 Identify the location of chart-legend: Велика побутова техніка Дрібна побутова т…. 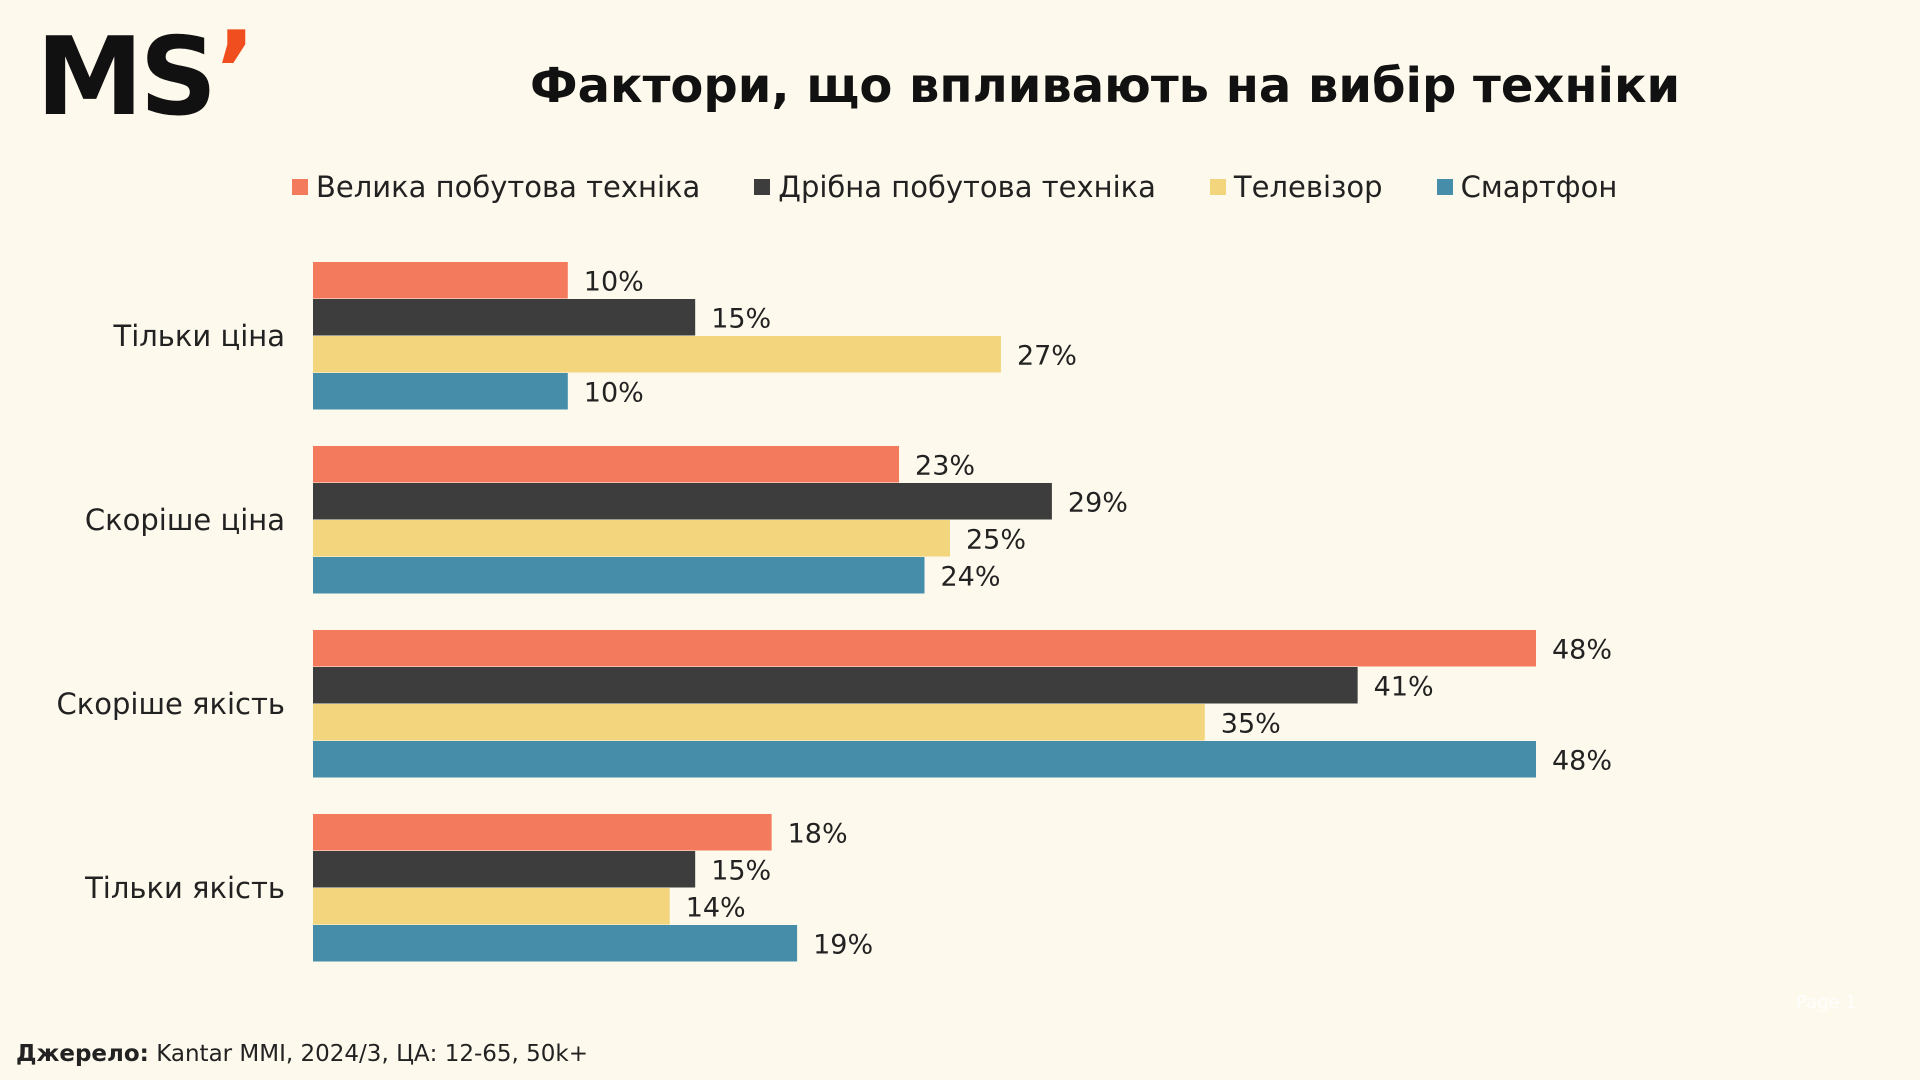
(954, 187).